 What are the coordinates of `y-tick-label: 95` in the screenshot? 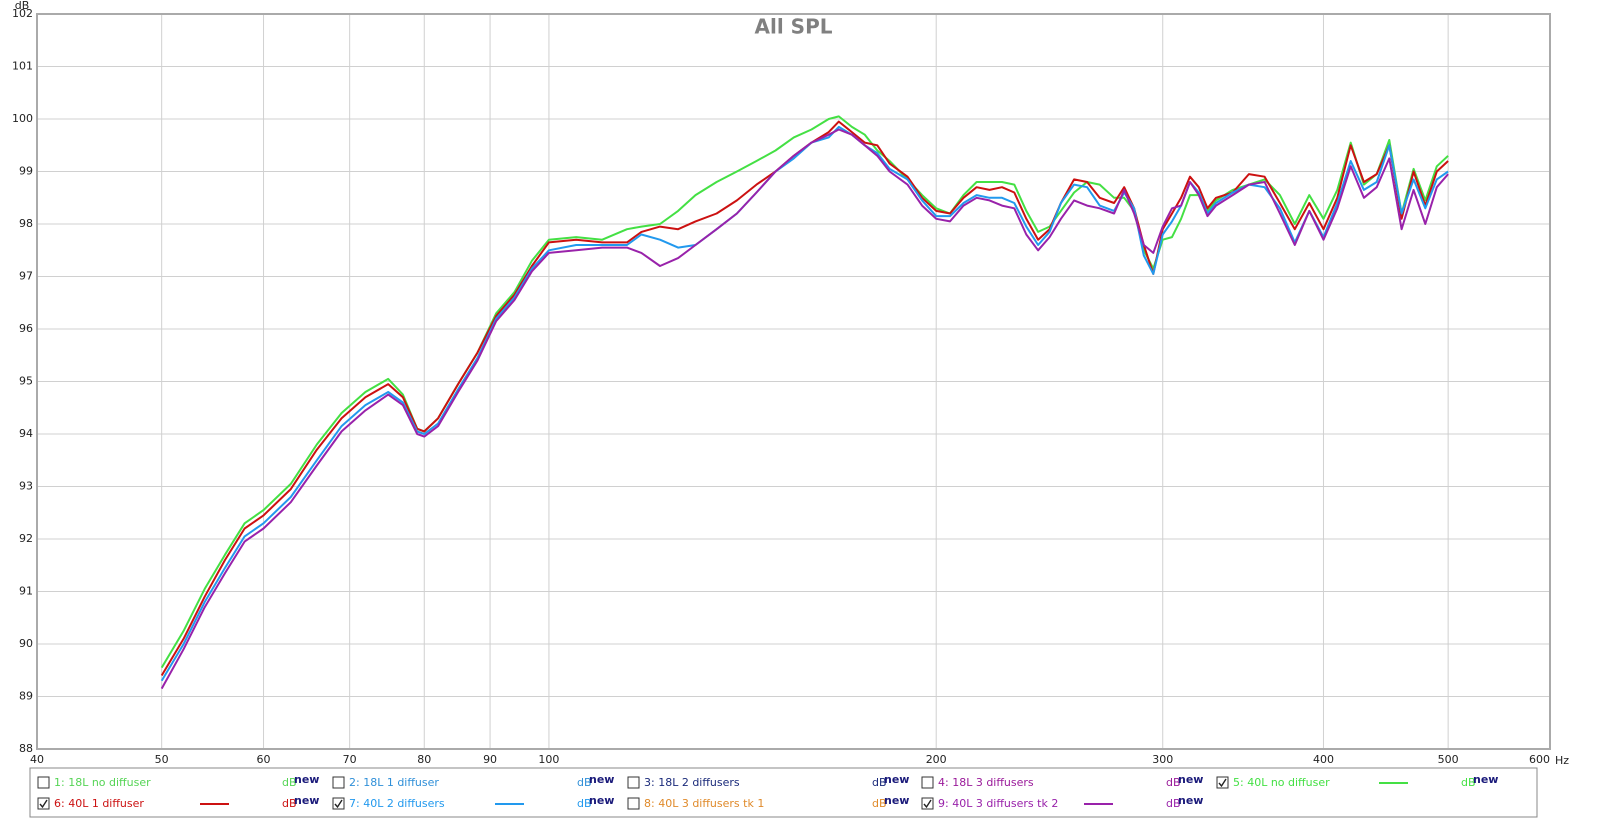 It's located at (26, 381).